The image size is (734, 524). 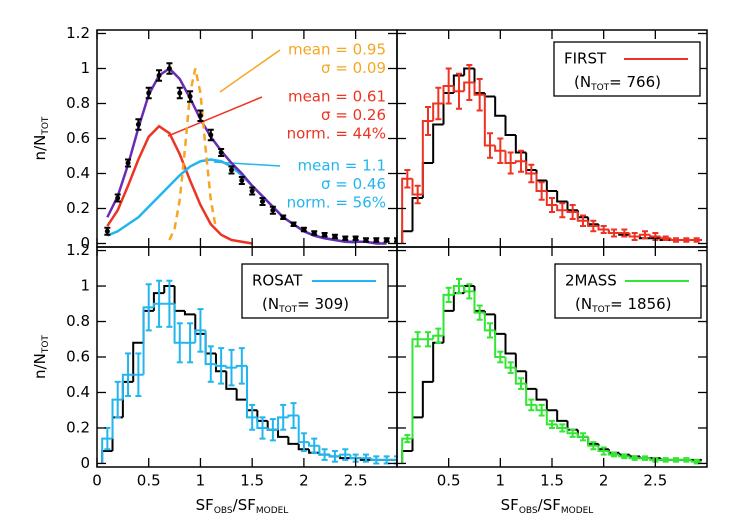 What do you see at coordinates (585, 59) in the screenshot?
I see `legend-label: FIRST` at bounding box center [585, 59].